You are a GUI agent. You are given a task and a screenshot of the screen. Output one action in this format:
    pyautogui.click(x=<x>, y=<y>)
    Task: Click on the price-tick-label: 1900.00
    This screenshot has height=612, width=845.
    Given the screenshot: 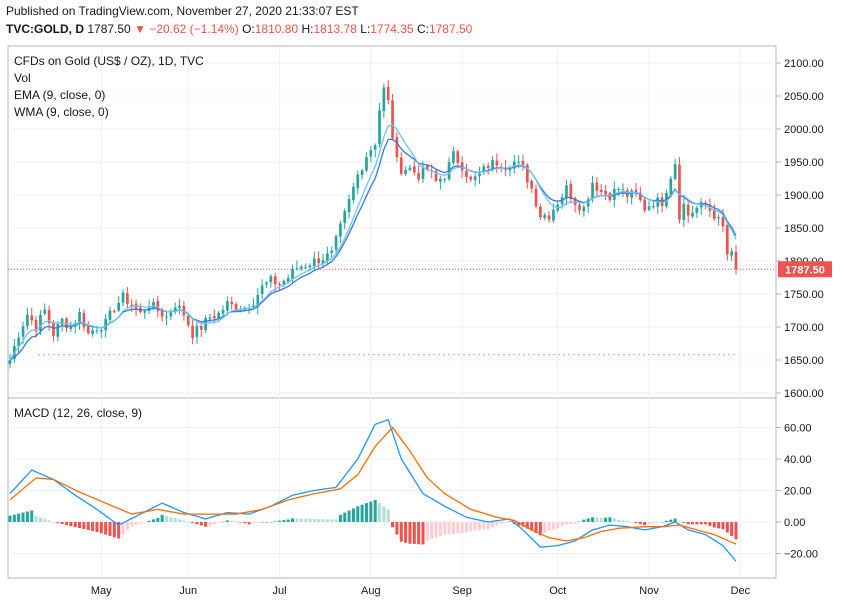 What is the action you would take?
    pyautogui.click(x=804, y=196)
    